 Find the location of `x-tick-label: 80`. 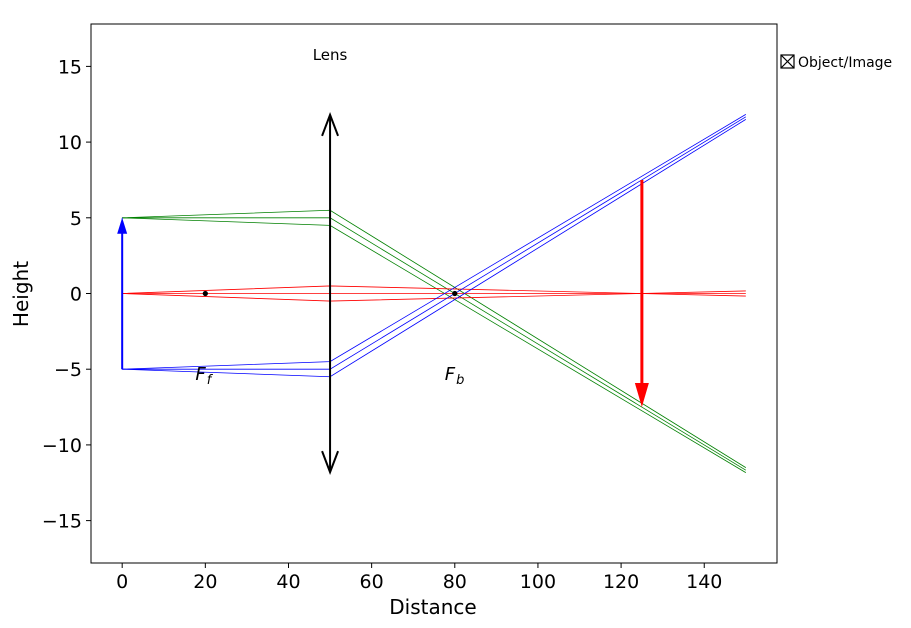

x-tick-label: 80 is located at coordinates (455, 582).